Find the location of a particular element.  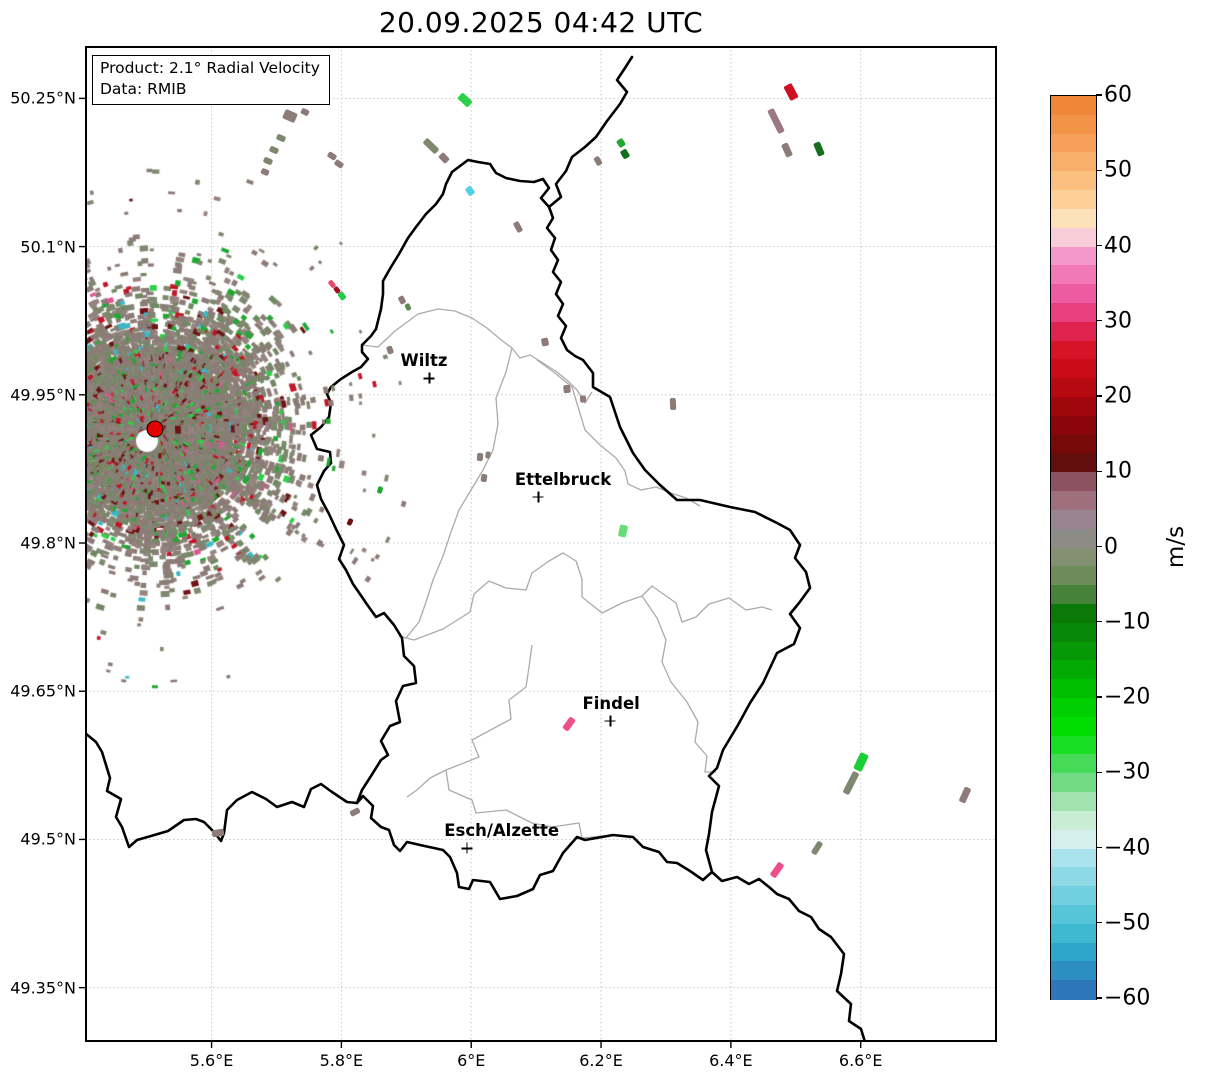

product-info-box: Product: 2.1° Radial Velocity Data: RMIB is located at coordinates (211, 80).